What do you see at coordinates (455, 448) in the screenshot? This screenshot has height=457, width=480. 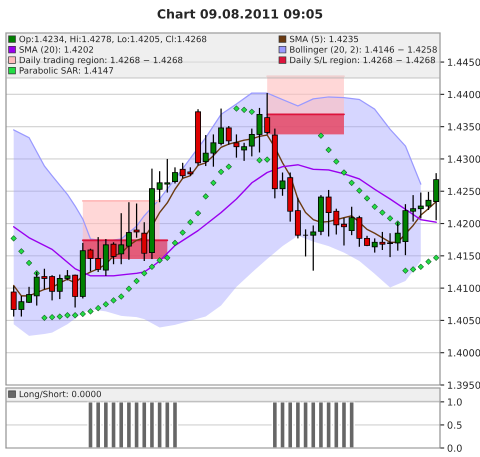 I see `y-tick-label: 0.0` at bounding box center [455, 448].